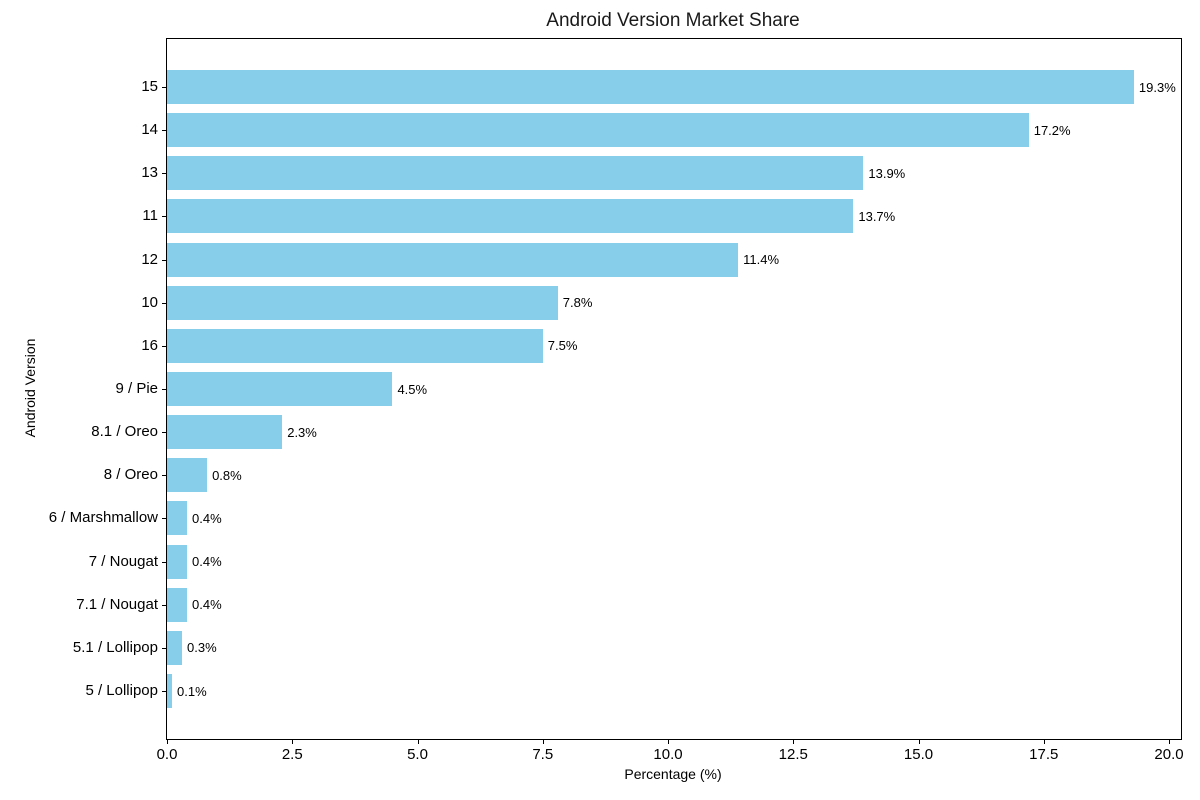  What do you see at coordinates (761, 260) in the screenshot?
I see `bar-value-label: 11.4%` at bounding box center [761, 260].